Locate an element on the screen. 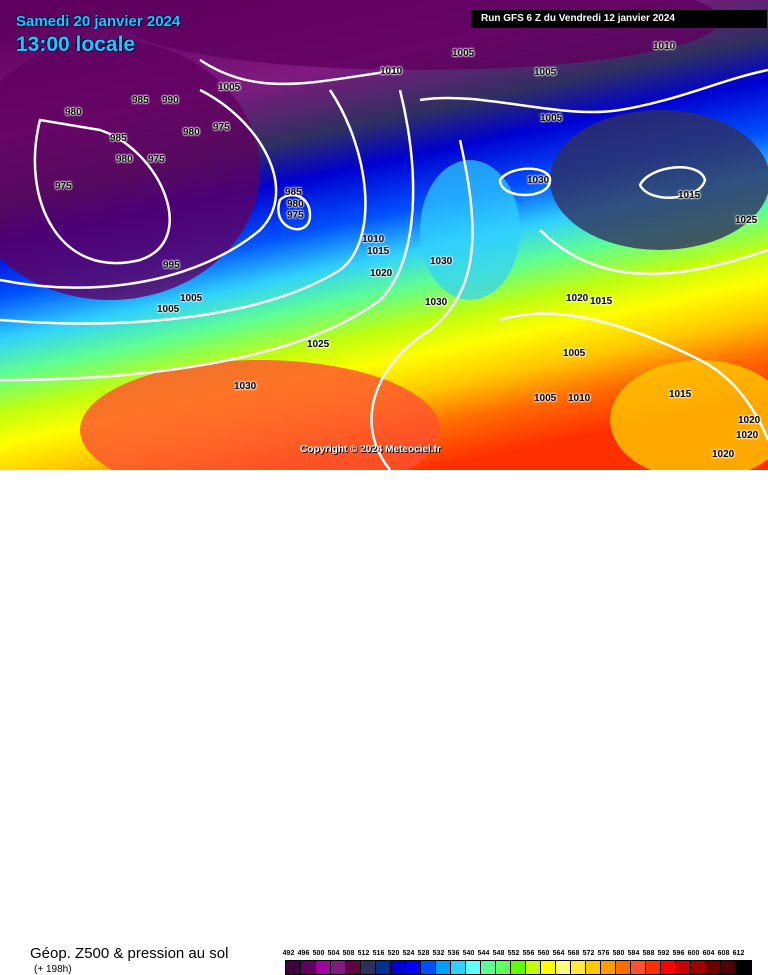 Image resolution: width=768 pixels, height=975 pixels. legend-tick: 612 is located at coordinates (738, 953).